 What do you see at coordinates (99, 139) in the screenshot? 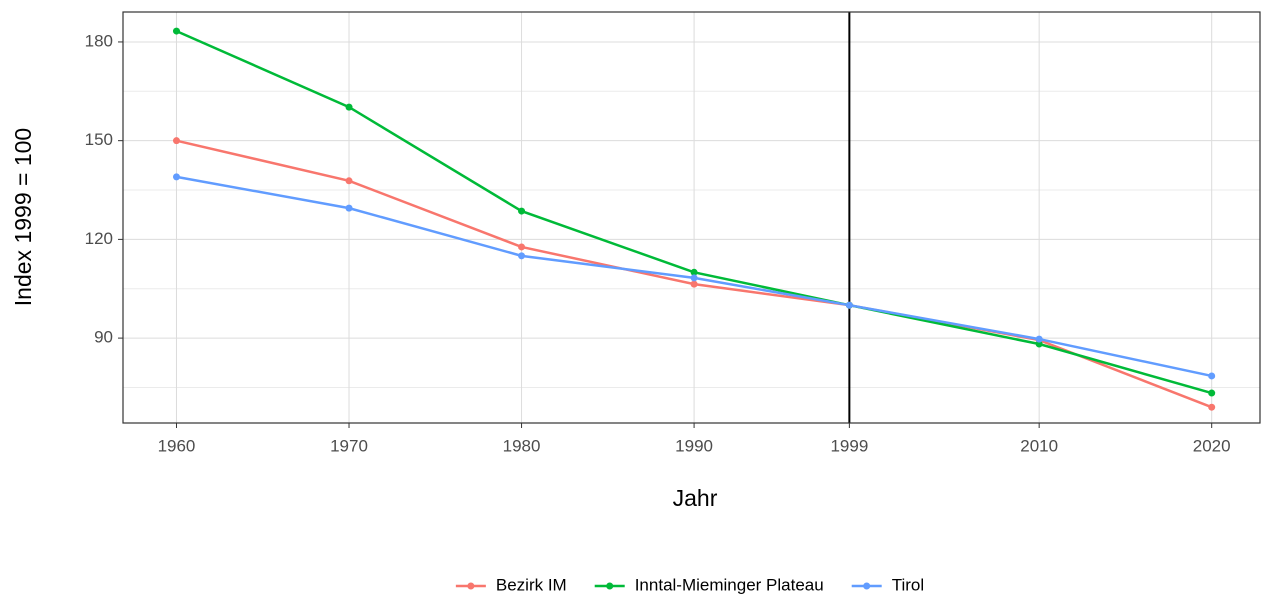
I see `y-tick-label: 150` at bounding box center [99, 139].